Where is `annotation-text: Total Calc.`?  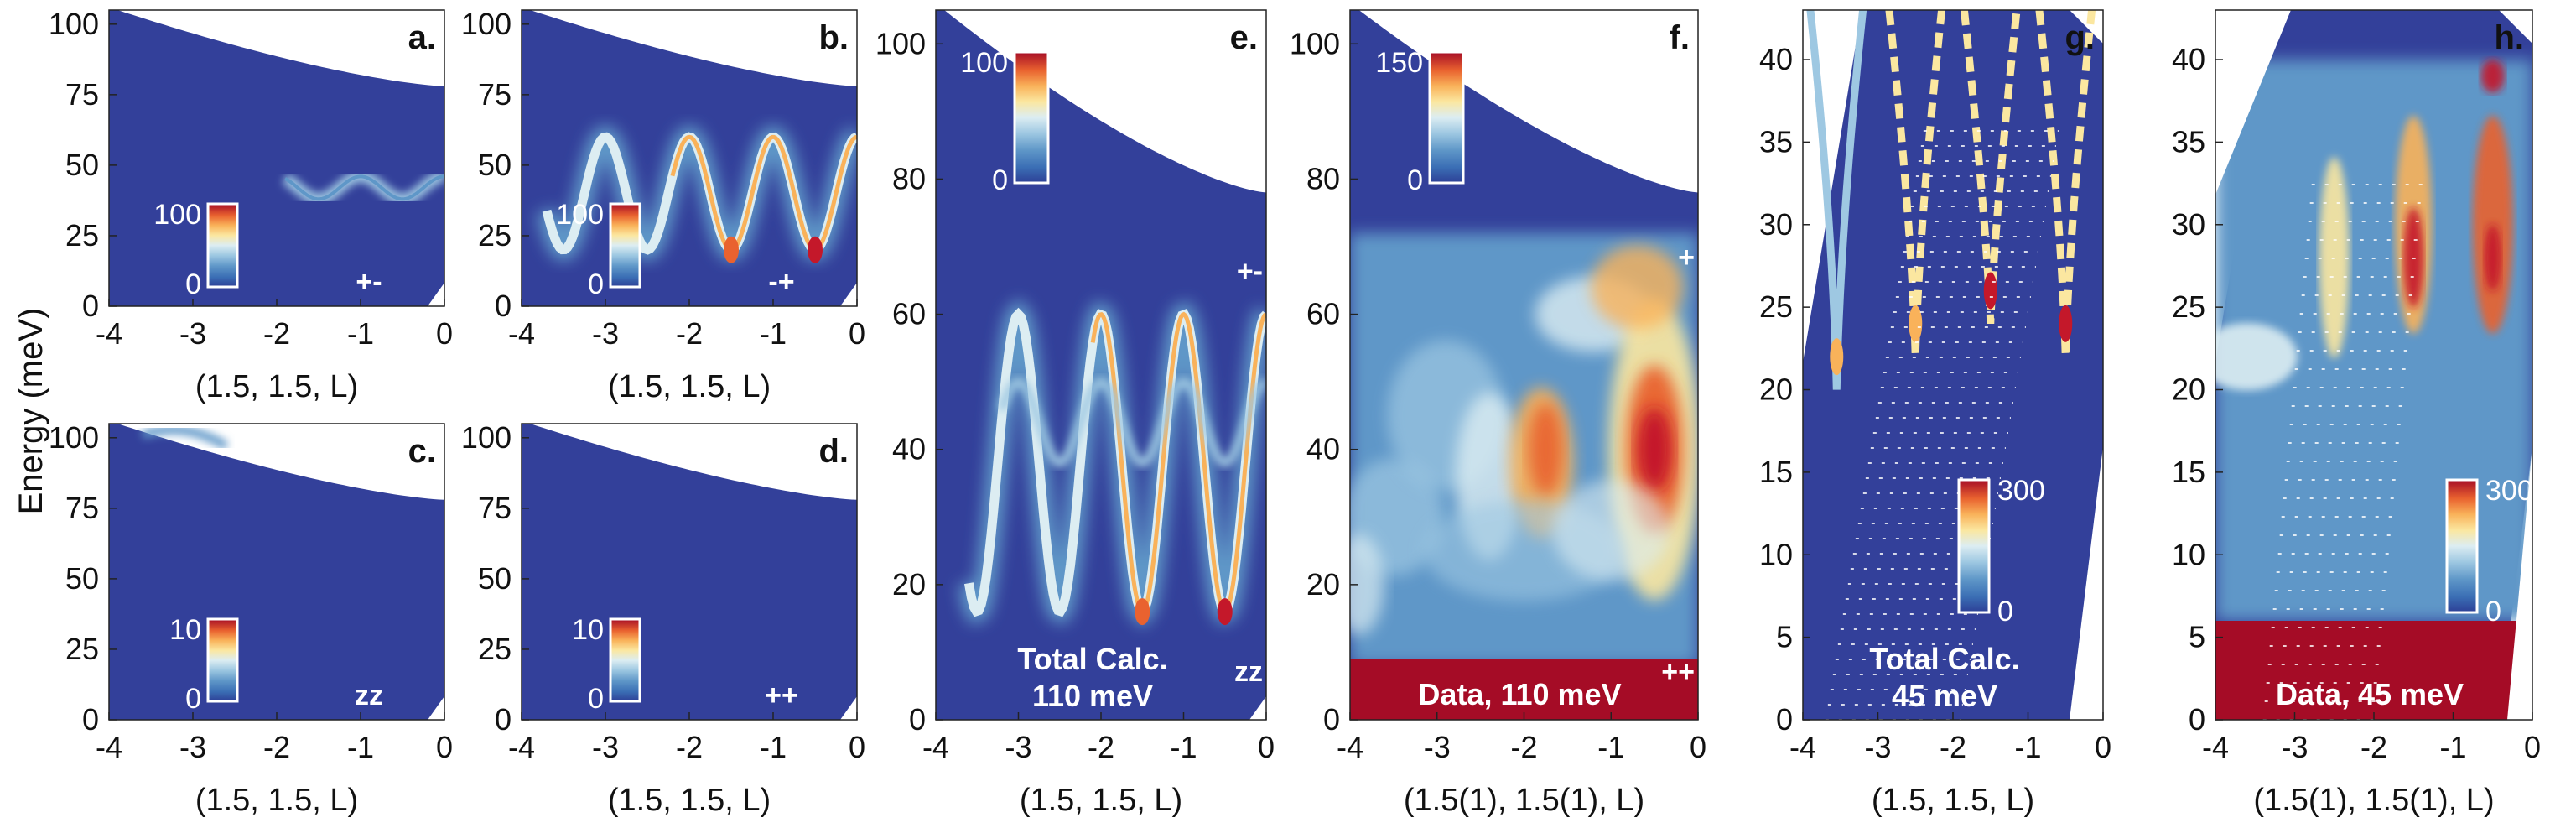 annotation-text: Total Calc. is located at coordinates (1092, 659).